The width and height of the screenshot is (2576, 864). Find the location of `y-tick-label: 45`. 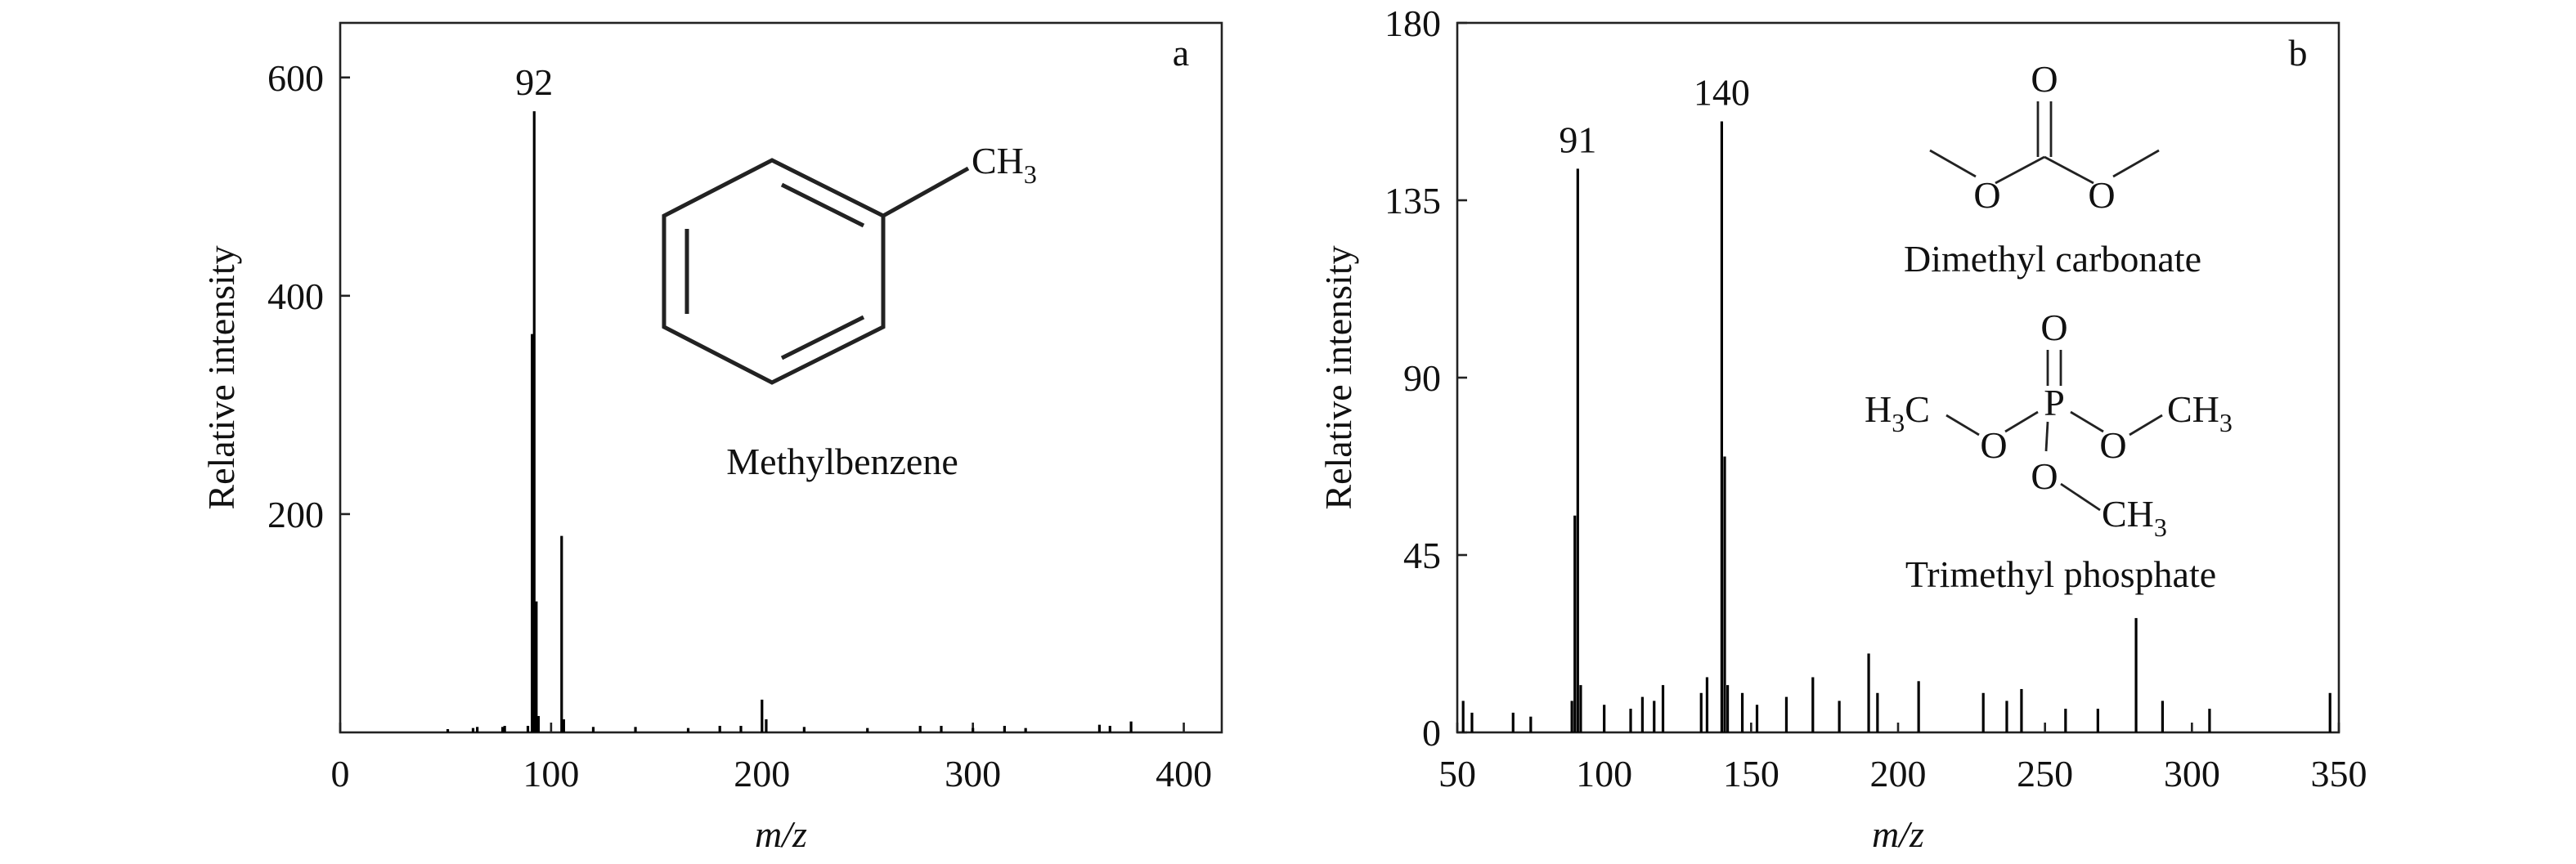

y-tick-label: 45 is located at coordinates (1422, 555).